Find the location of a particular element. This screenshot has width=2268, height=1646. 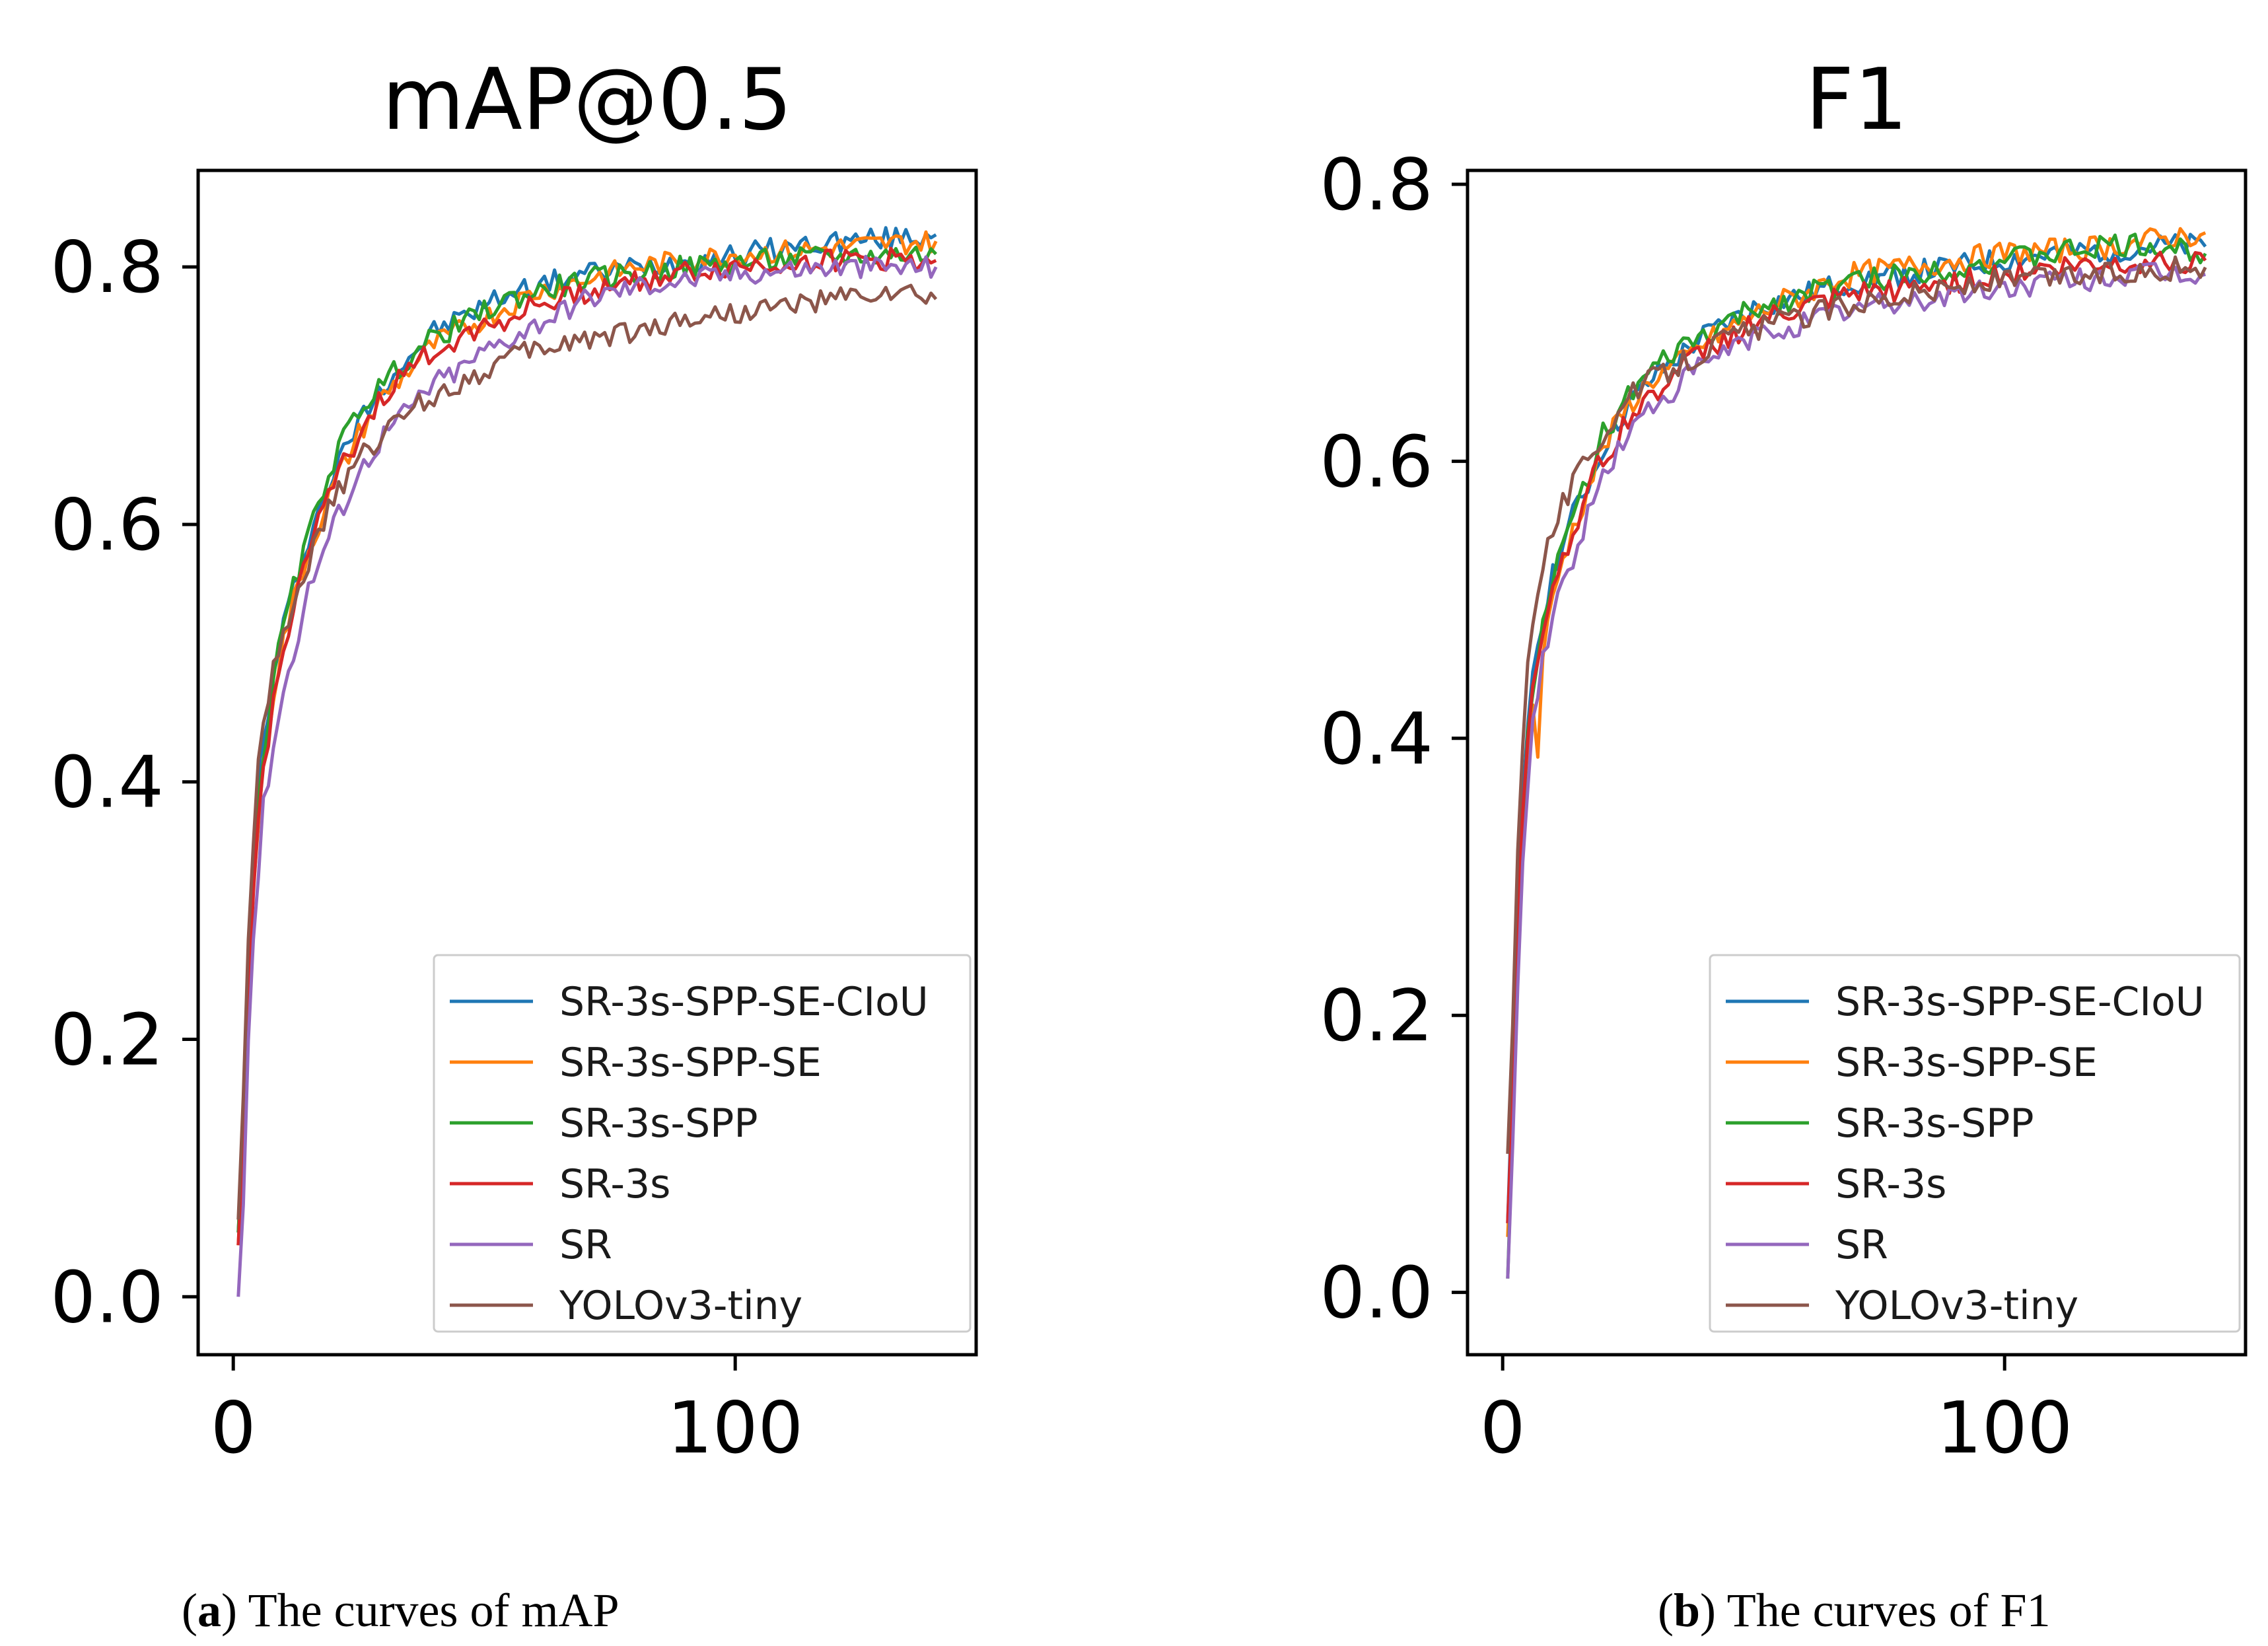

chart-title: F1 is located at coordinates (1856, 100).